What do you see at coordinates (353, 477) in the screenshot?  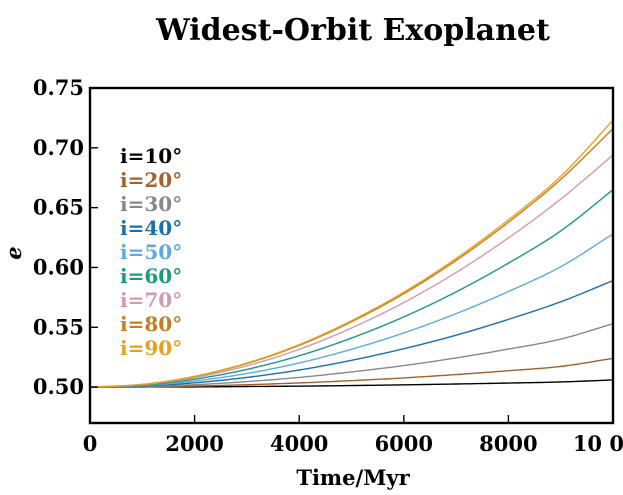 I see `x-axis-label: Time/Myr` at bounding box center [353, 477].